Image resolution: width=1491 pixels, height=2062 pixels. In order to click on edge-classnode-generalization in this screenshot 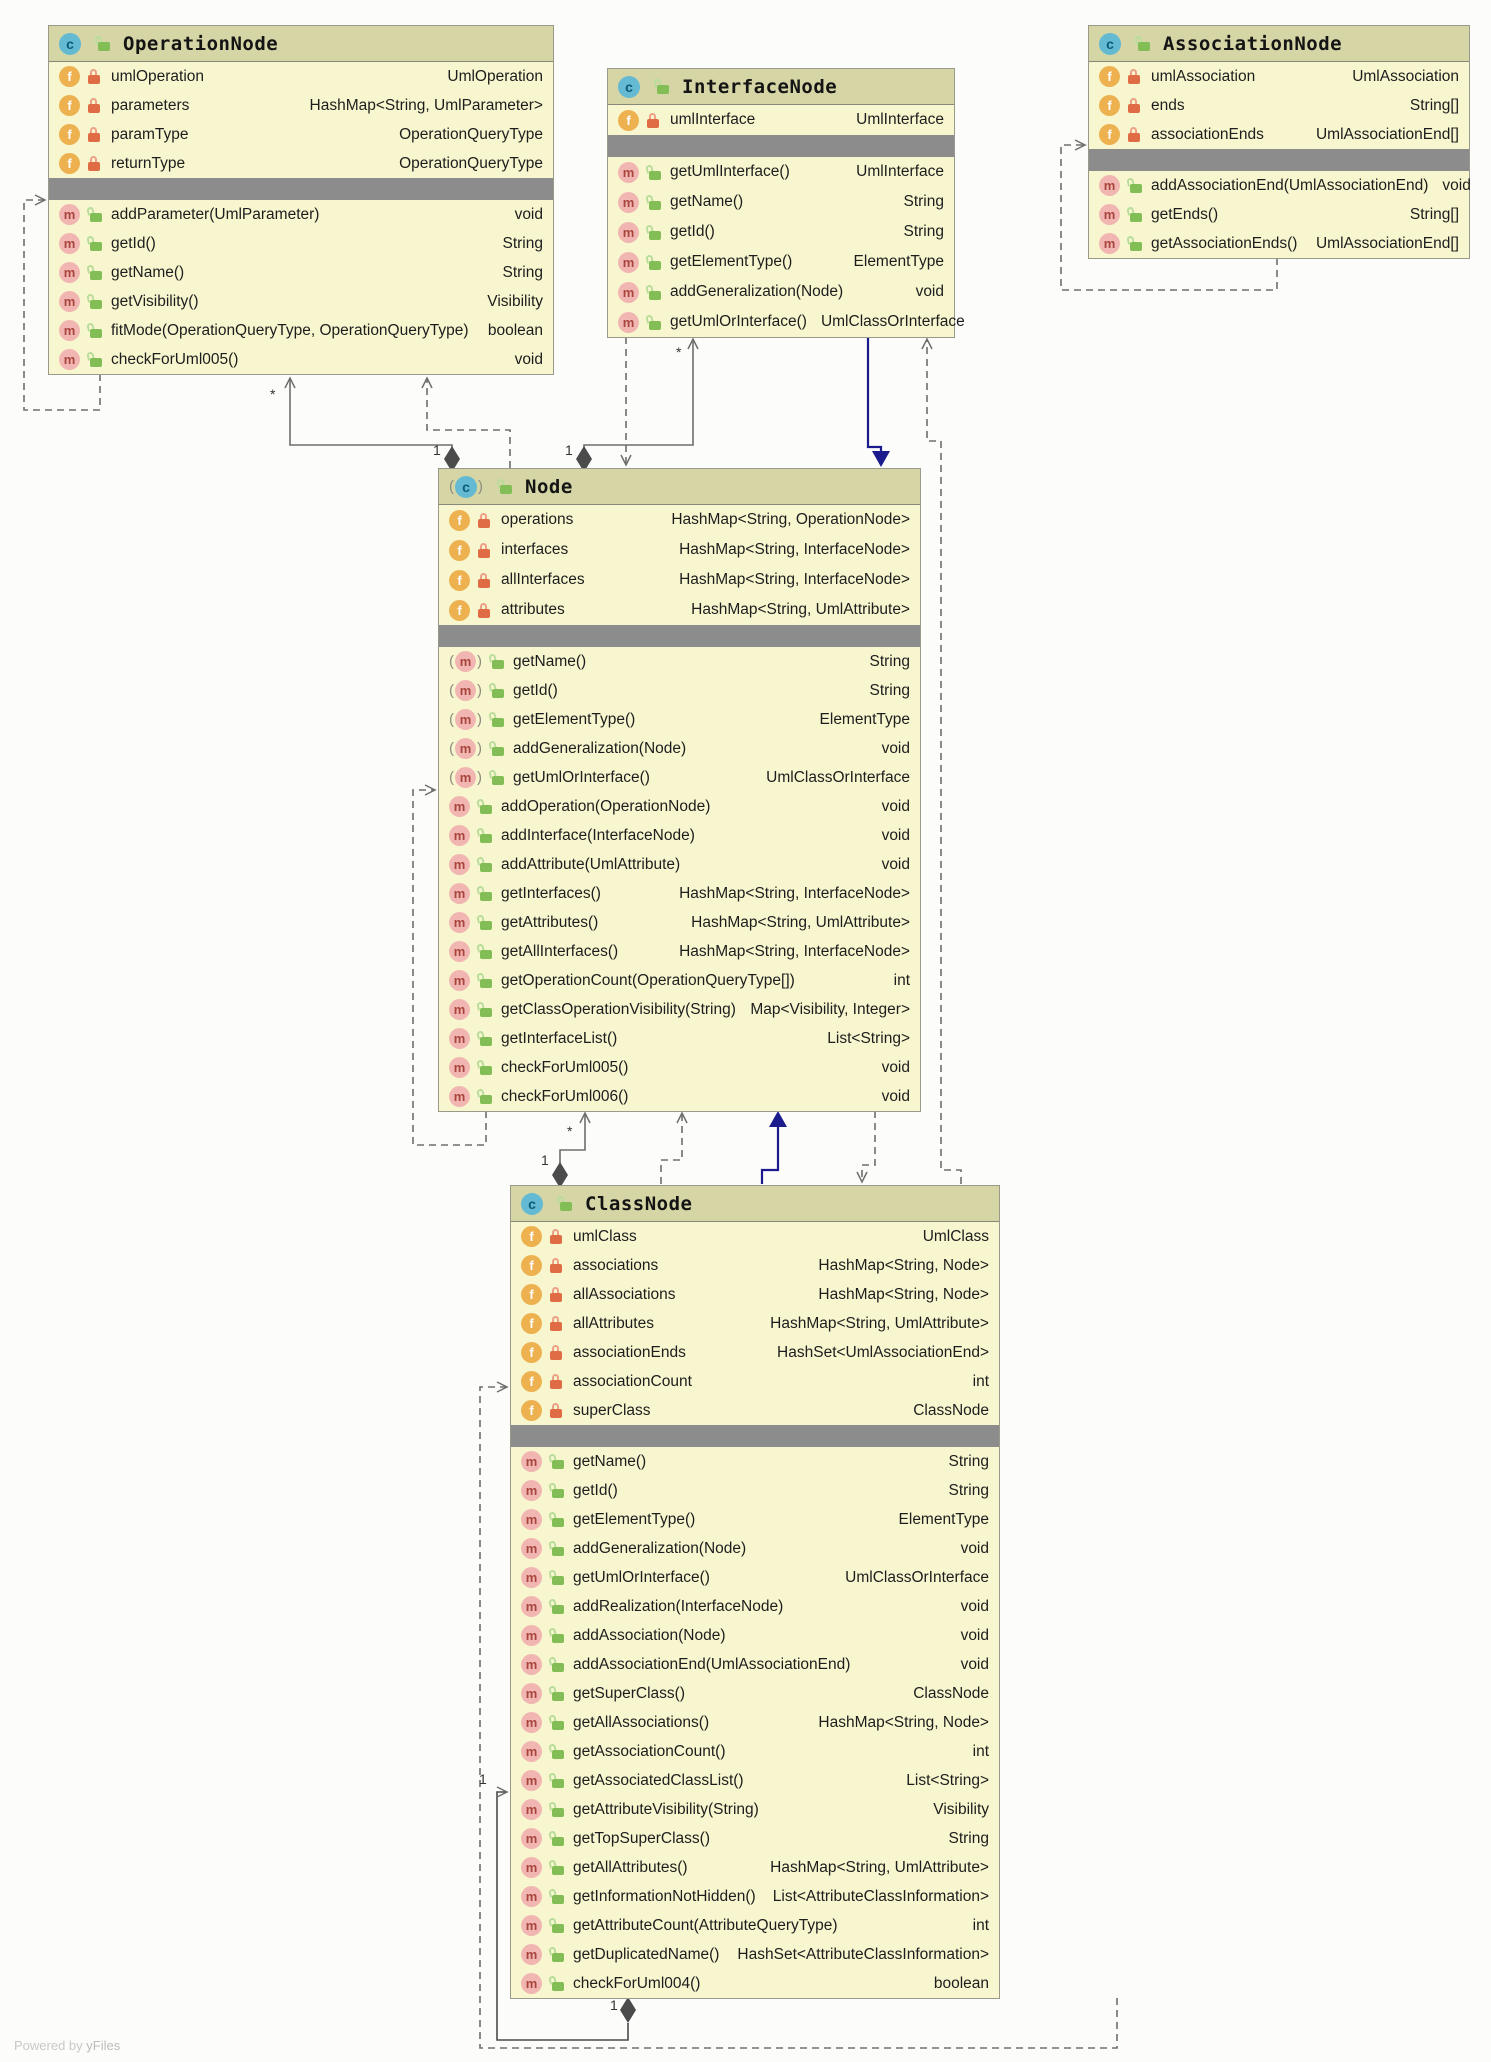, I will do `click(770, 1155)`.